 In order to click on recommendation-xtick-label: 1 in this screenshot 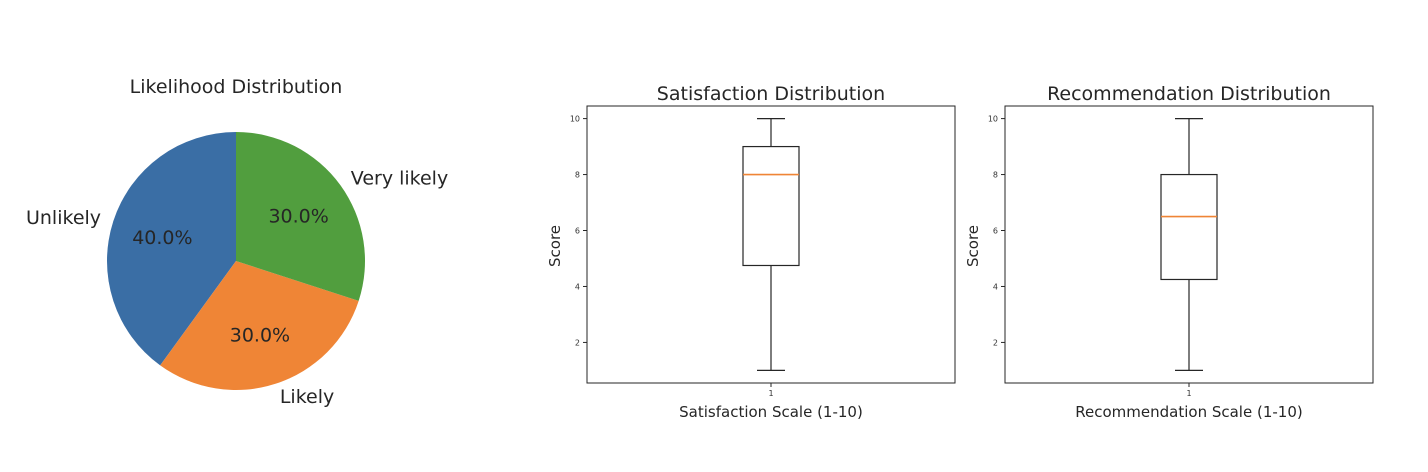, I will do `click(1188, 393)`.